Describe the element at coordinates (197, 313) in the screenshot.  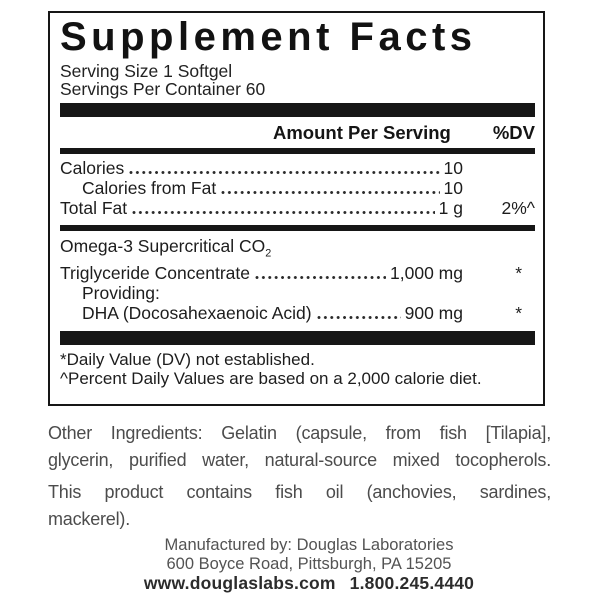
I see `nutrient-name: DHA (Docosahexaenoic Acid)` at that location.